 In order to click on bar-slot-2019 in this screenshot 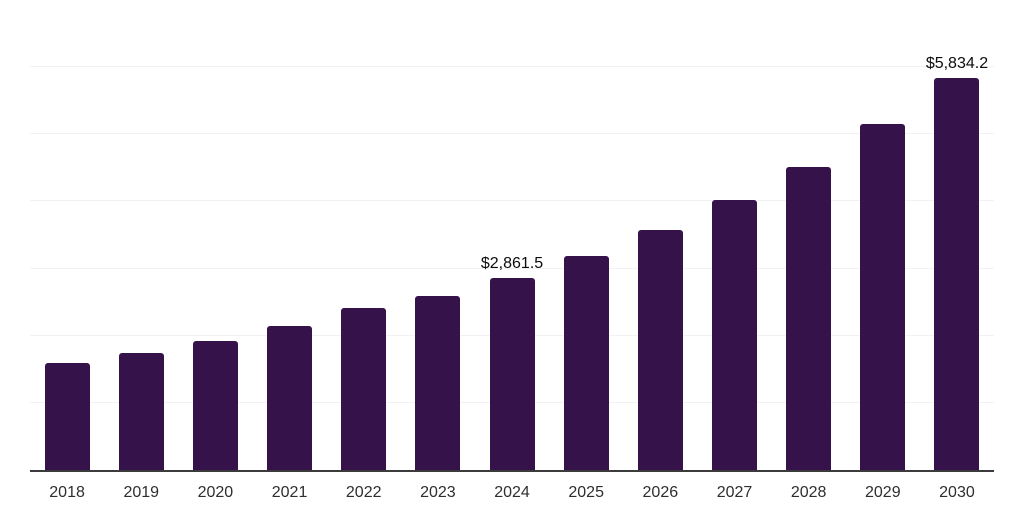, I will do `click(141, 235)`.